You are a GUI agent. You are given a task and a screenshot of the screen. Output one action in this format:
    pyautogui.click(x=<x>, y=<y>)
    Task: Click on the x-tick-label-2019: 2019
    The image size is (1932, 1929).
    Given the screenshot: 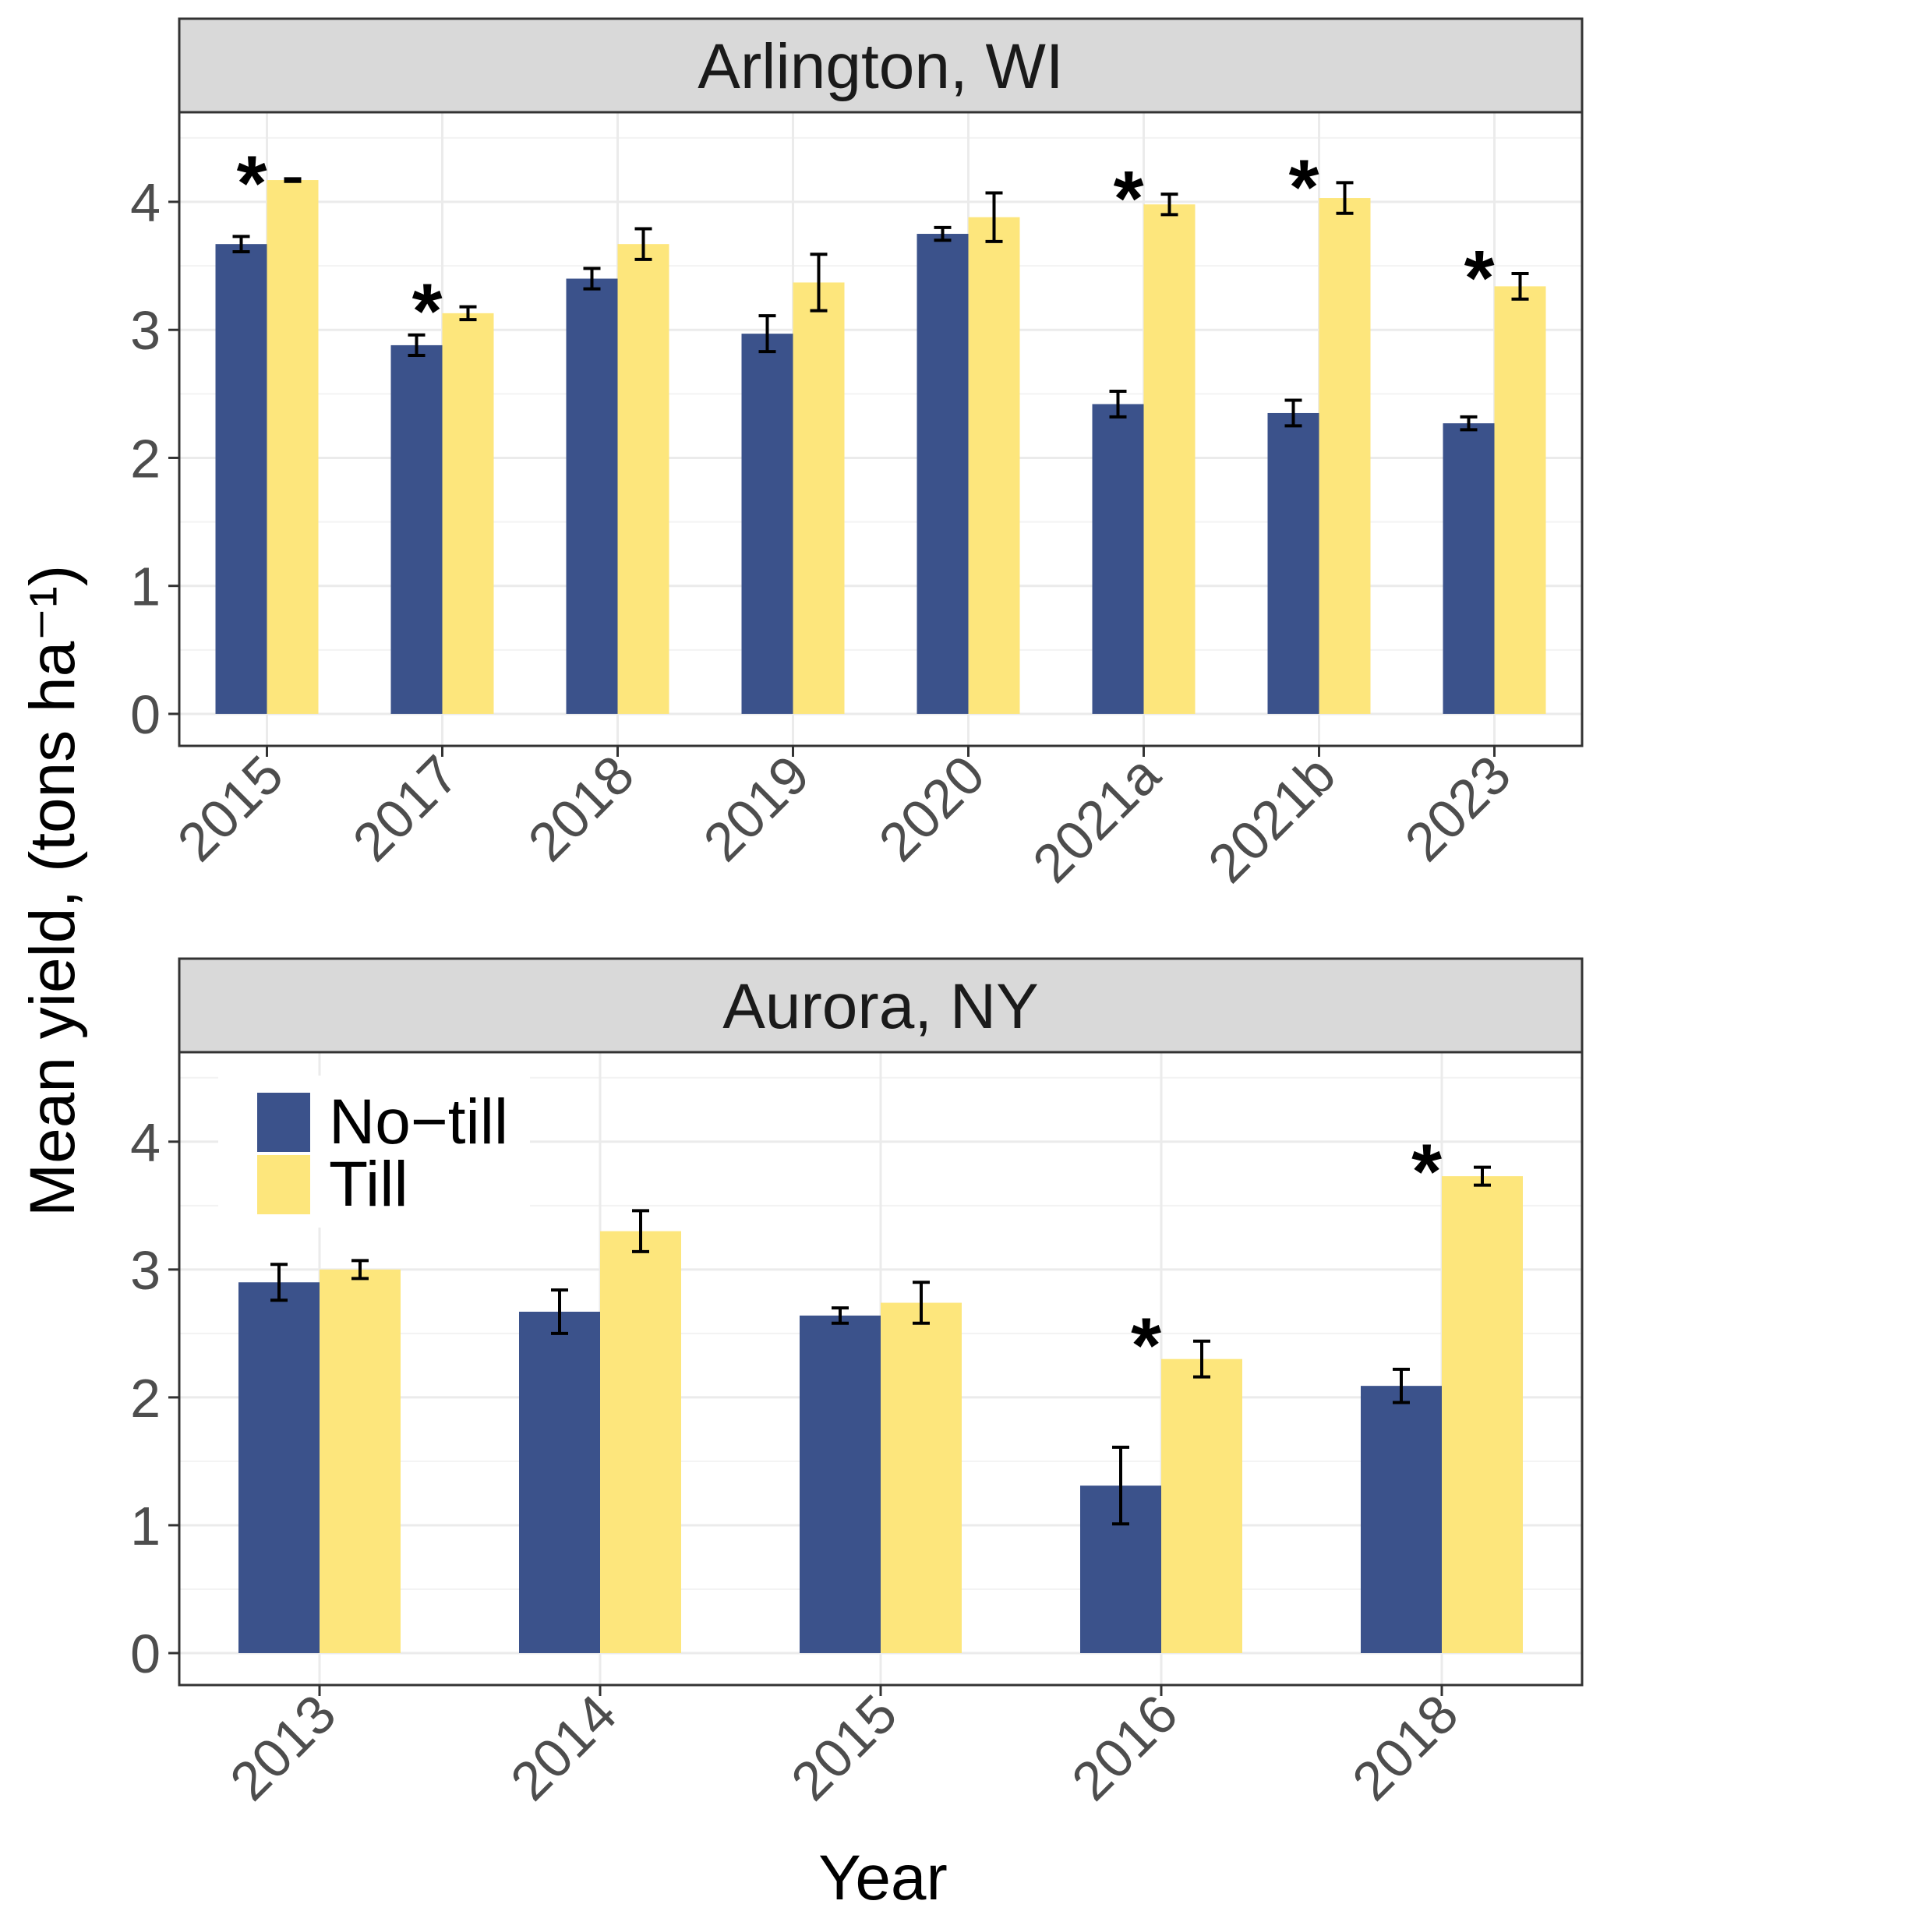 What is the action you would take?
    pyautogui.click(x=757, y=808)
    